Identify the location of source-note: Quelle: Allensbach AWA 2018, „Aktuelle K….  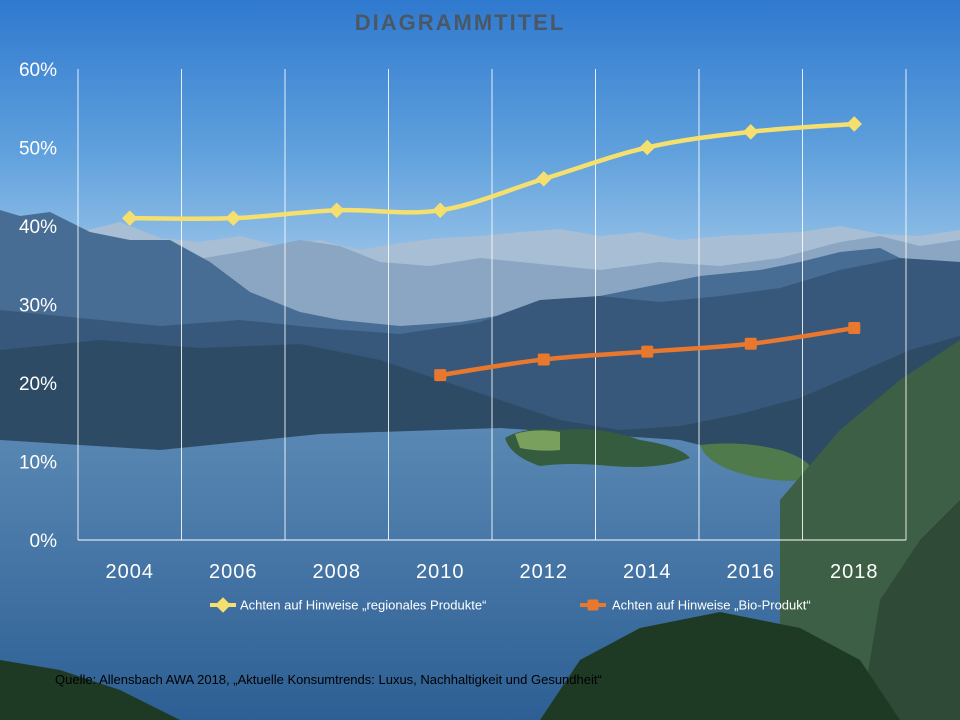
(328, 679).